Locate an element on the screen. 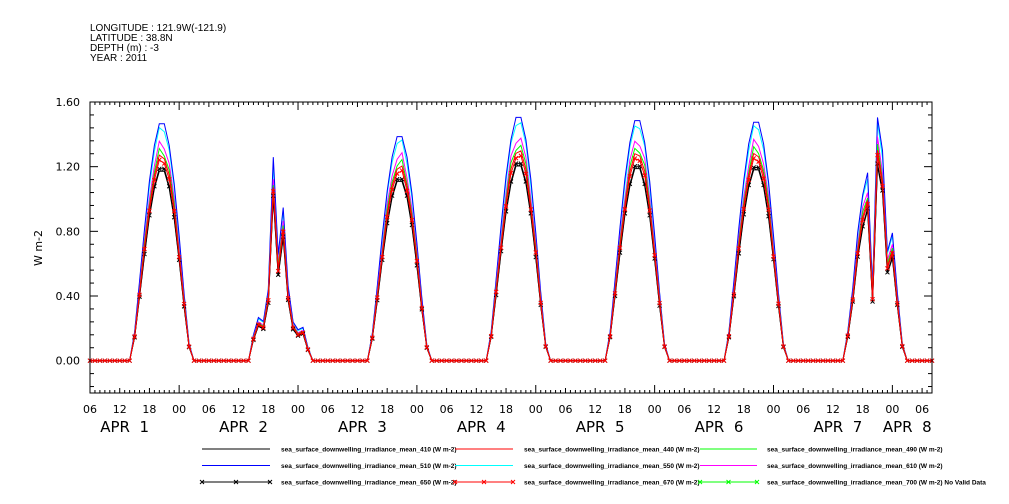 Image resolution: width=1009 pixels, height=504 pixels. y-tick-label: 0.00 is located at coordinates (68, 361).